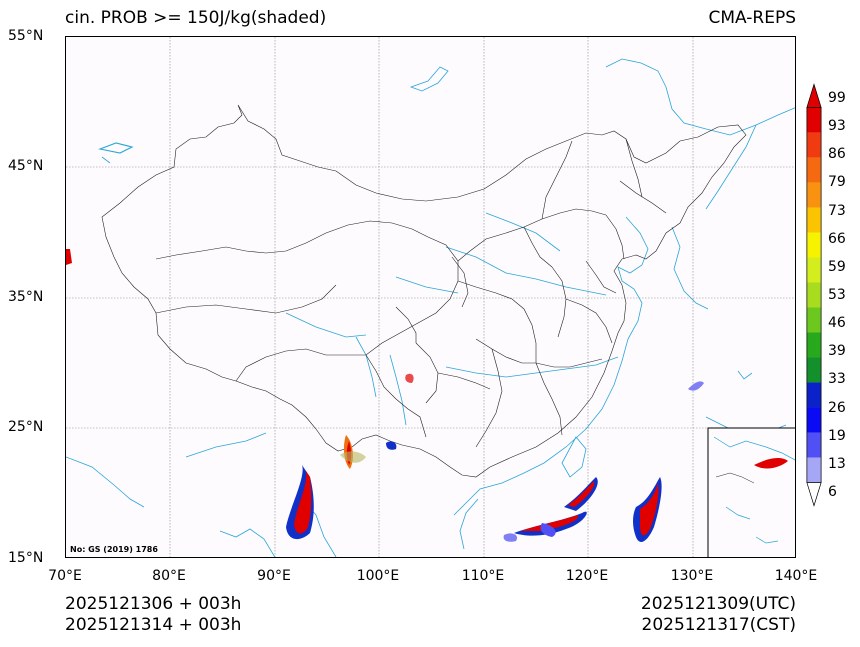 The image size is (860, 647). Describe the element at coordinates (832, 491) in the screenshot. I see `colorbar-label: 6` at that location.